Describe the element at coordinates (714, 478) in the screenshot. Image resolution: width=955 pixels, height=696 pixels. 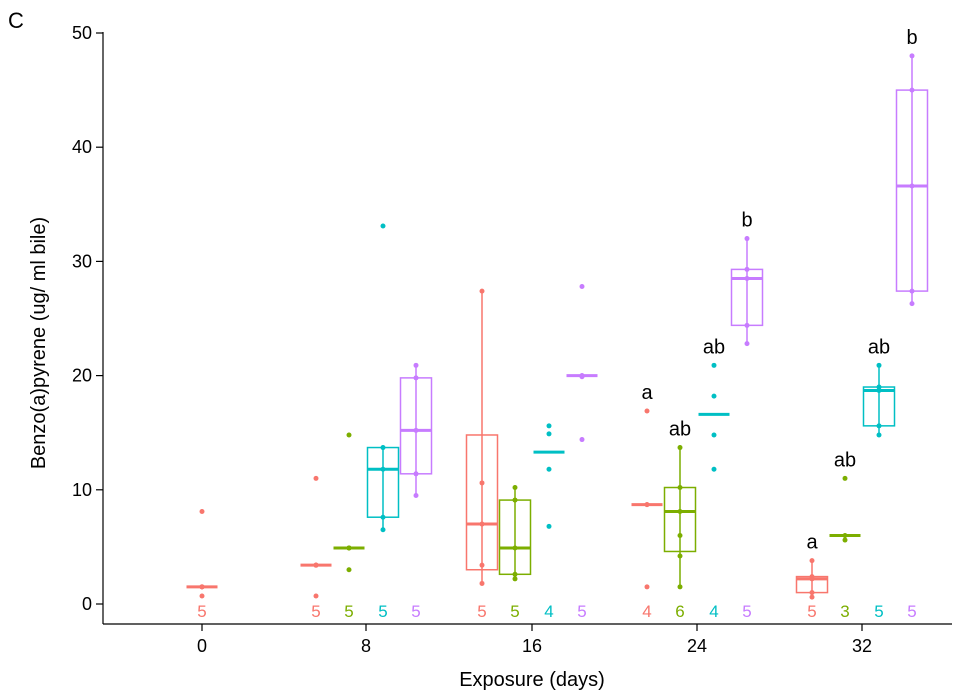
I see `box-group: 4 ab` at that location.